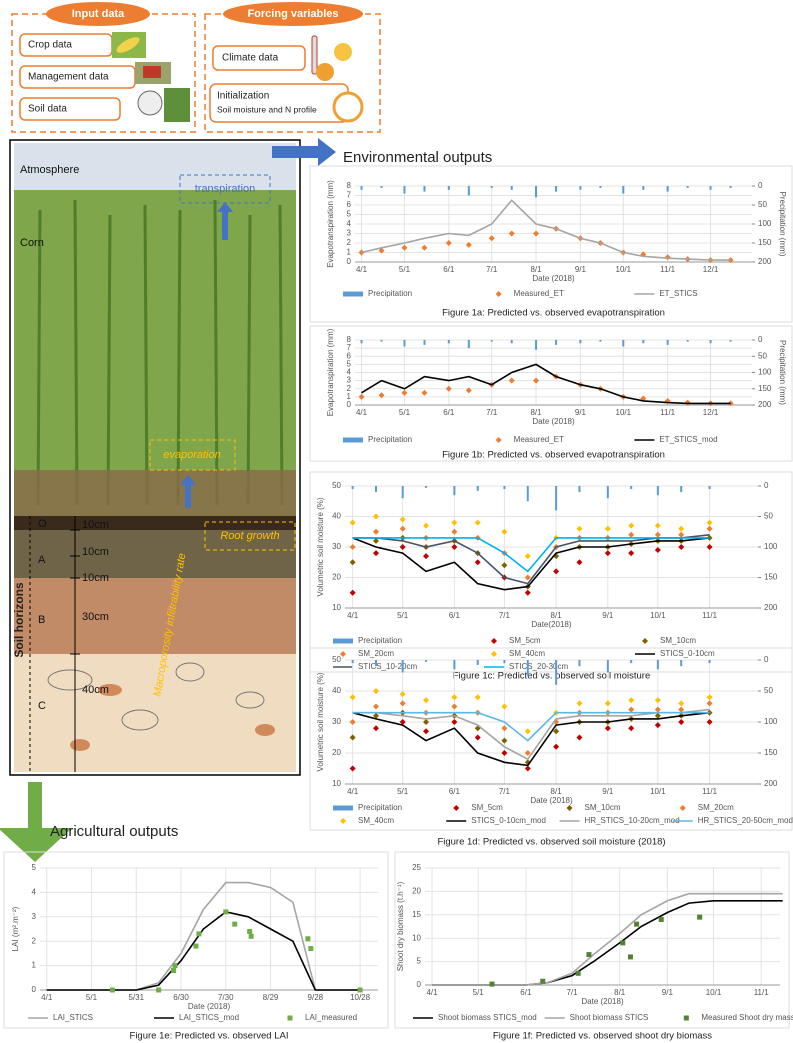 This screenshot has width=793, height=1043. Describe the element at coordinates (225, 189) in the screenshot. I see `transpiration-label: transpiration` at that location.